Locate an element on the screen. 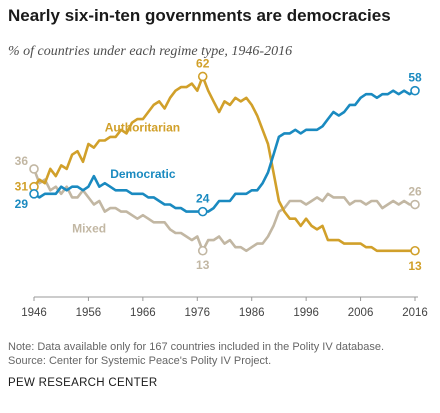 This screenshot has width=440, height=413. authoritarian-peak-marker is located at coordinates (202, 76).